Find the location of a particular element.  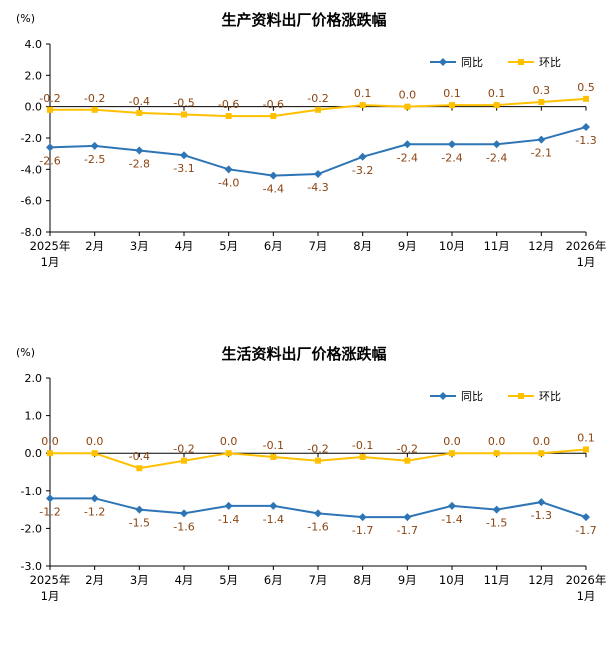

svg-text: -0.1 is located at coordinates (273, 445).